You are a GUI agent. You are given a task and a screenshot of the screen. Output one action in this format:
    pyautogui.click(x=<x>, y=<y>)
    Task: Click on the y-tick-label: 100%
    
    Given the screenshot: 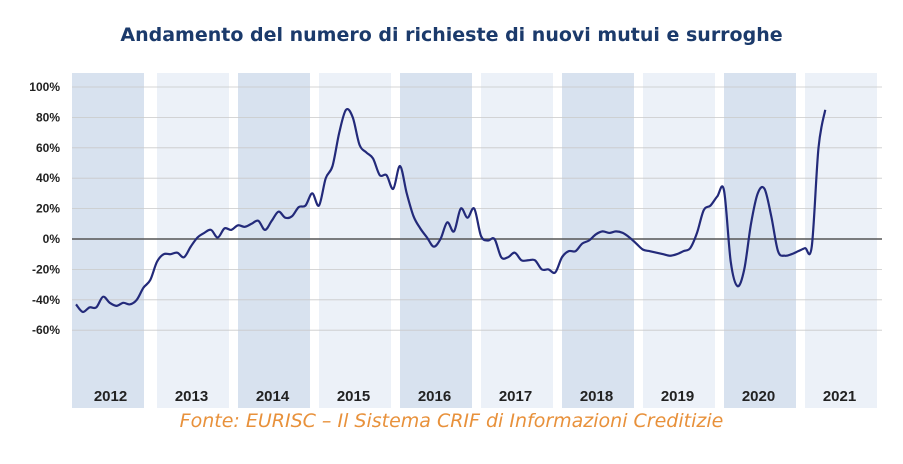 What is the action you would take?
    pyautogui.click(x=44, y=87)
    